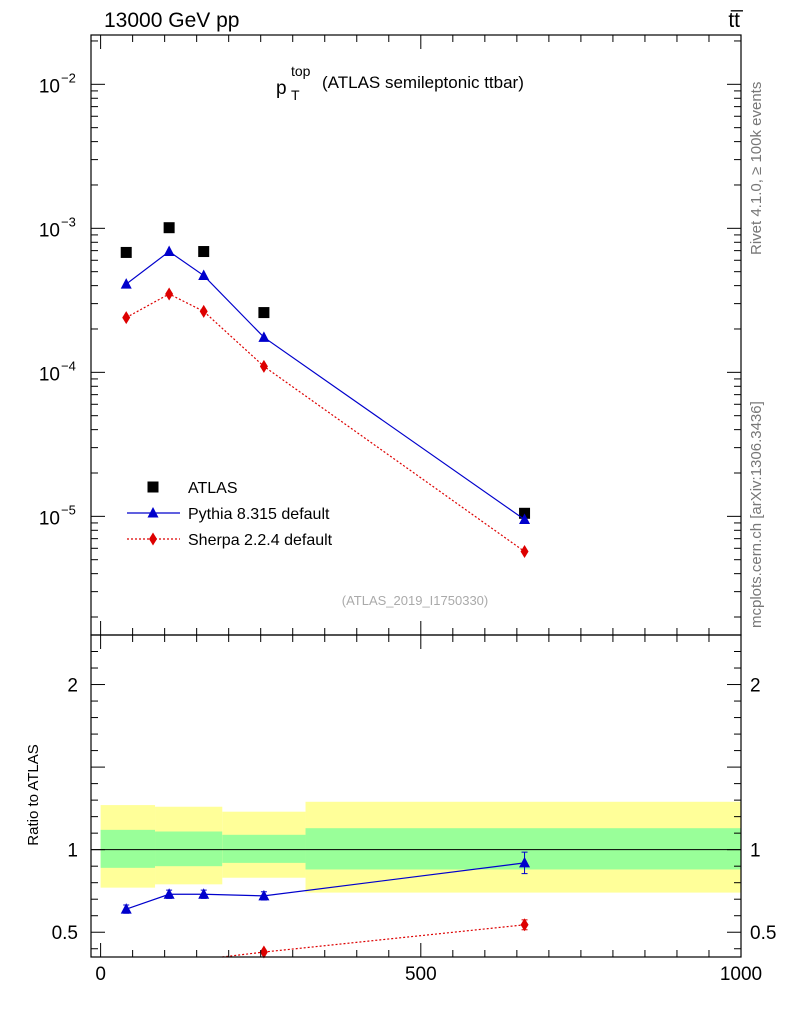 Image resolution: width=786 pixels, height=1024 pixels. I want to click on pythia-line, so click(325, 385).